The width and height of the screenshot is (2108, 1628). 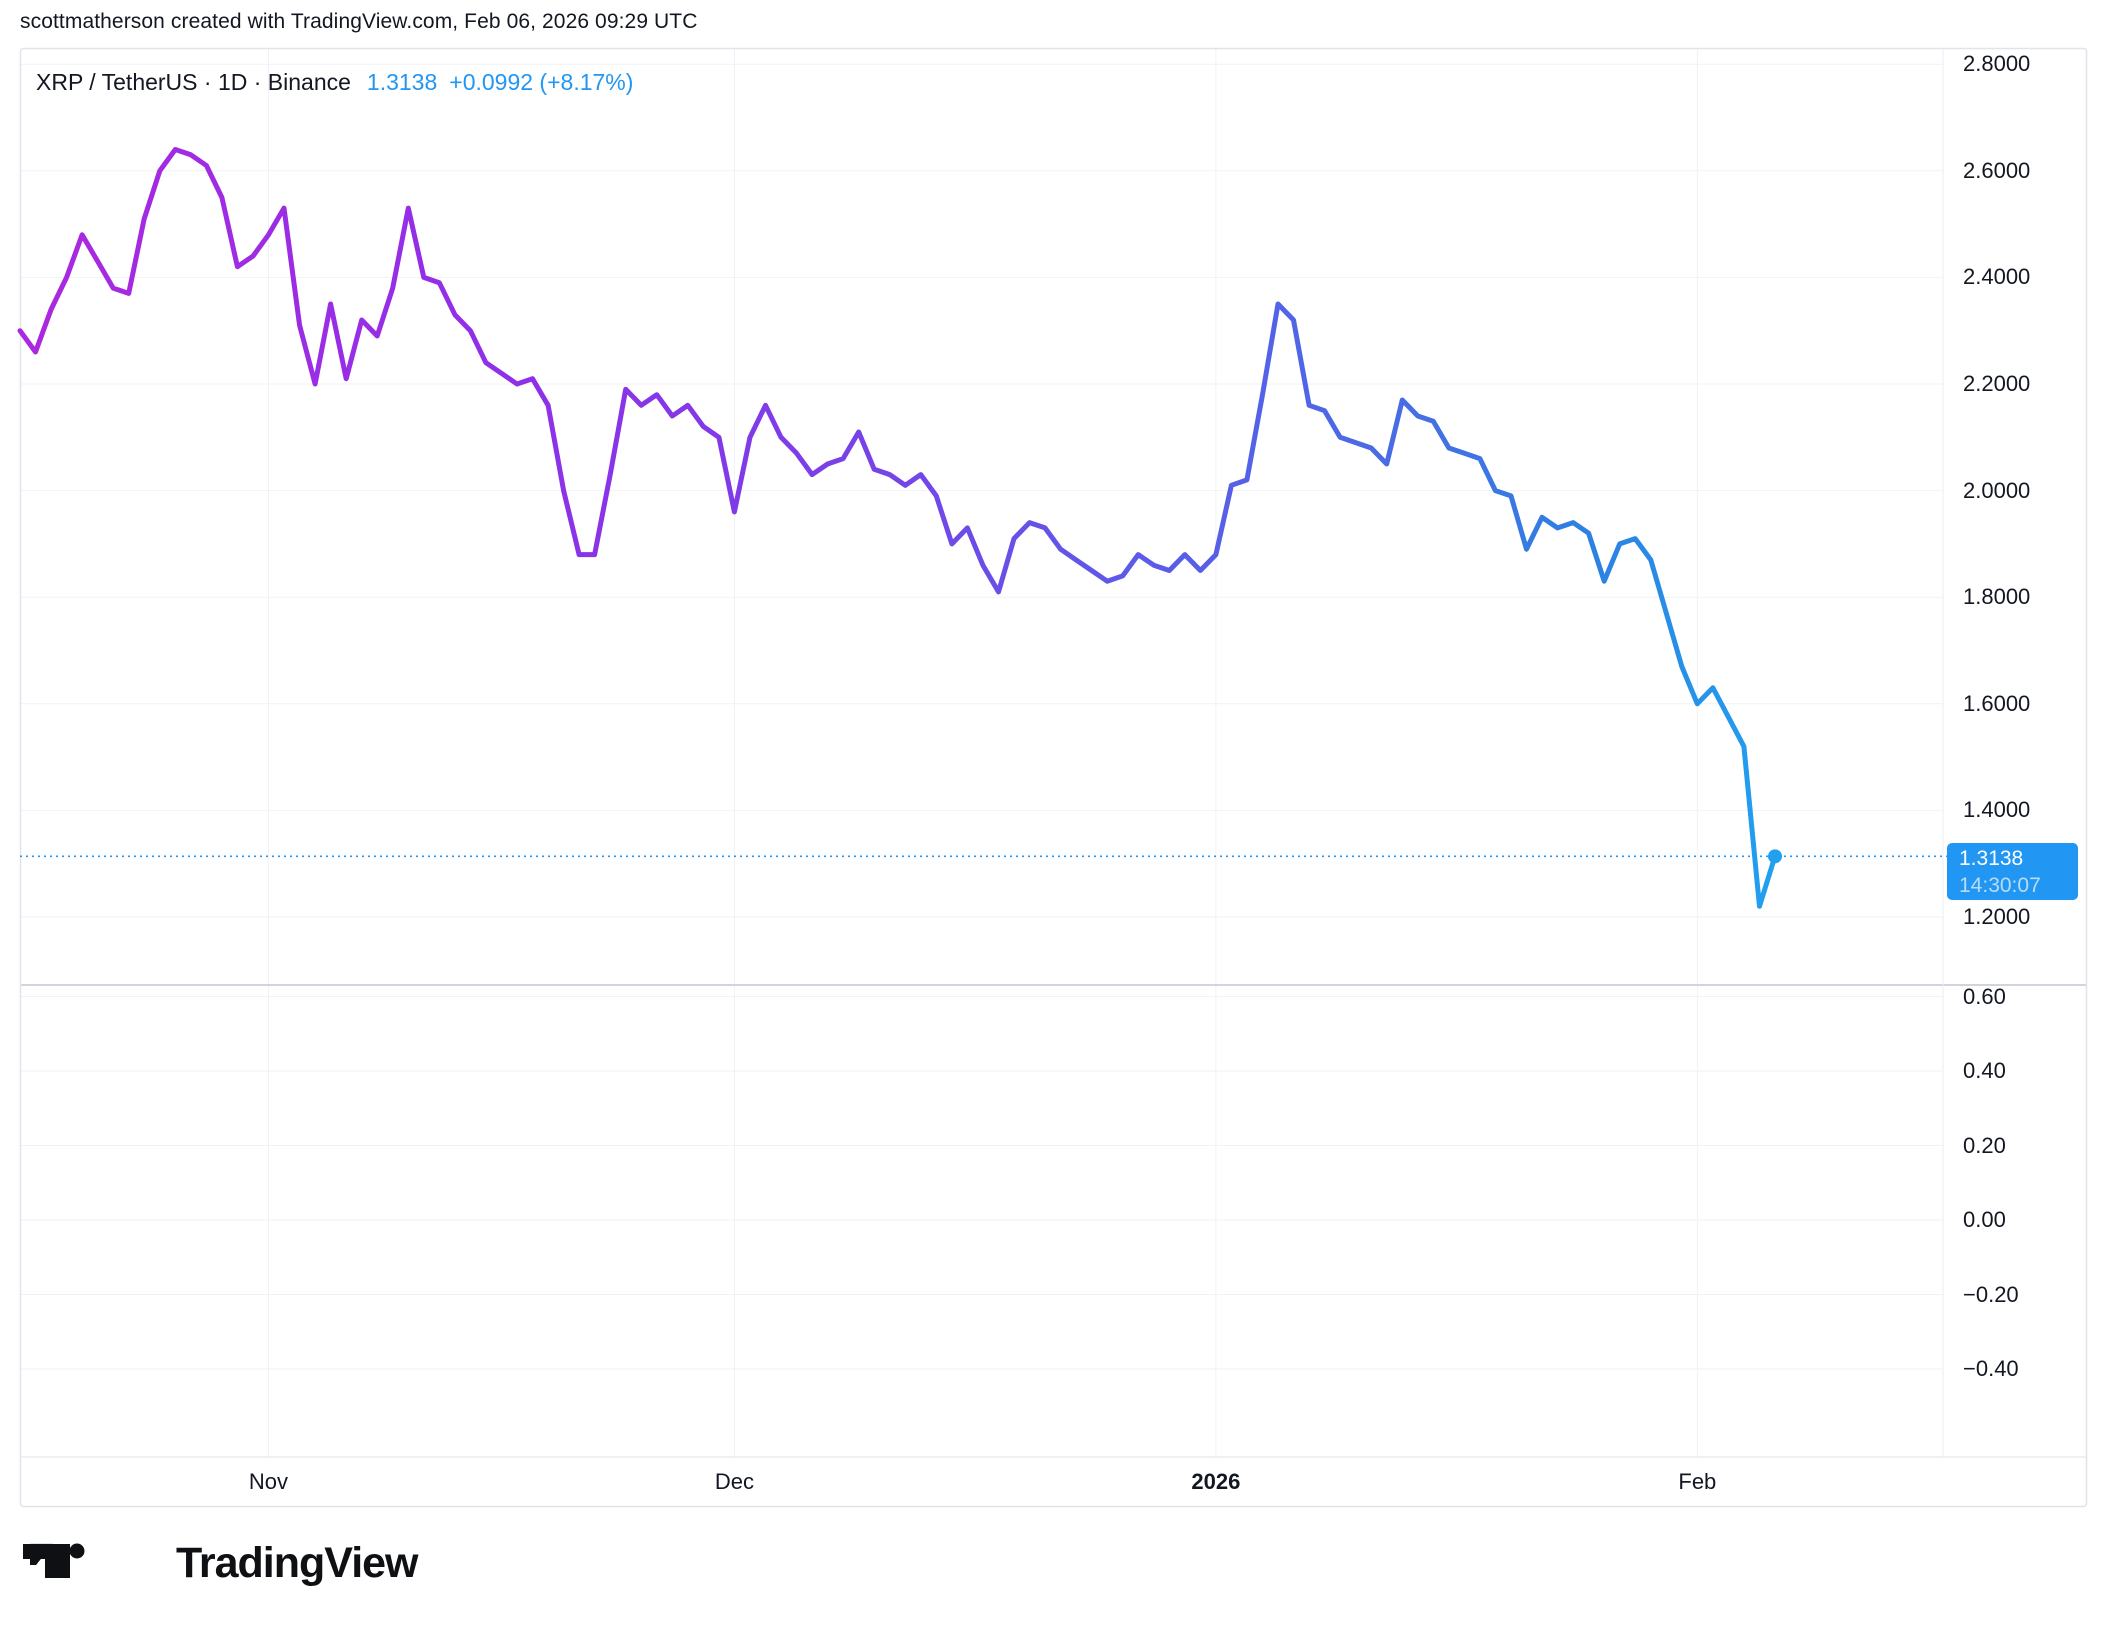 I want to click on bar-countdown: 14:30:07, so click(x=2000, y=885).